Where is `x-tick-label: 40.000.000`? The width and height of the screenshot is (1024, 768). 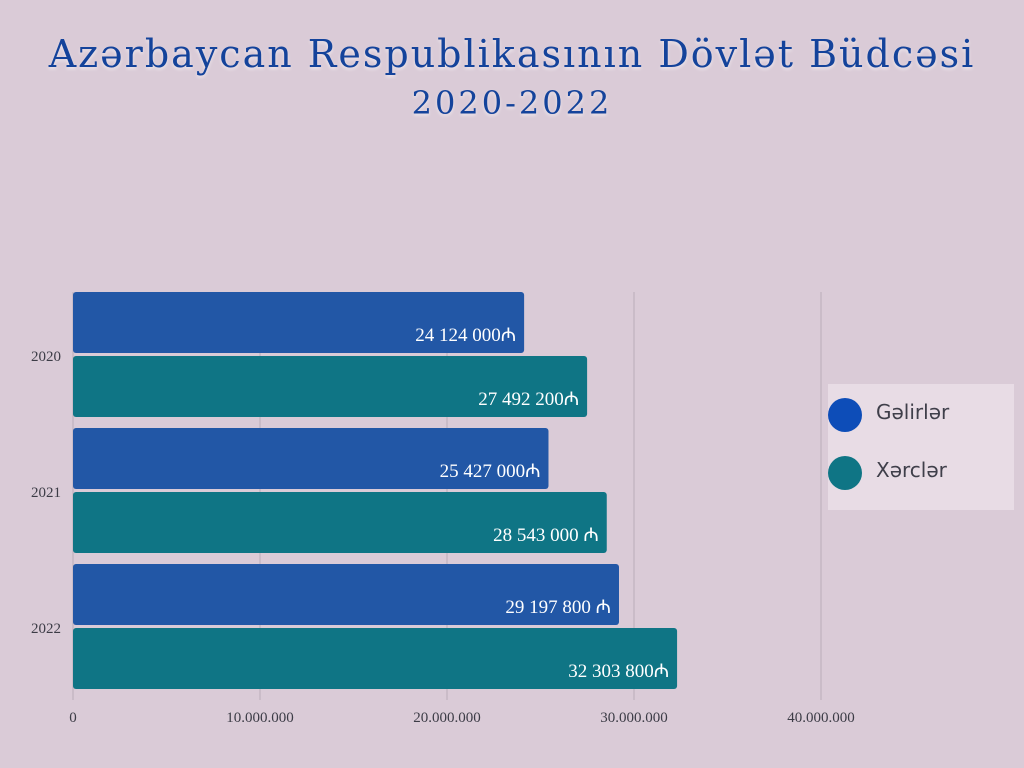 x-tick-label: 40.000.000 is located at coordinates (821, 718).